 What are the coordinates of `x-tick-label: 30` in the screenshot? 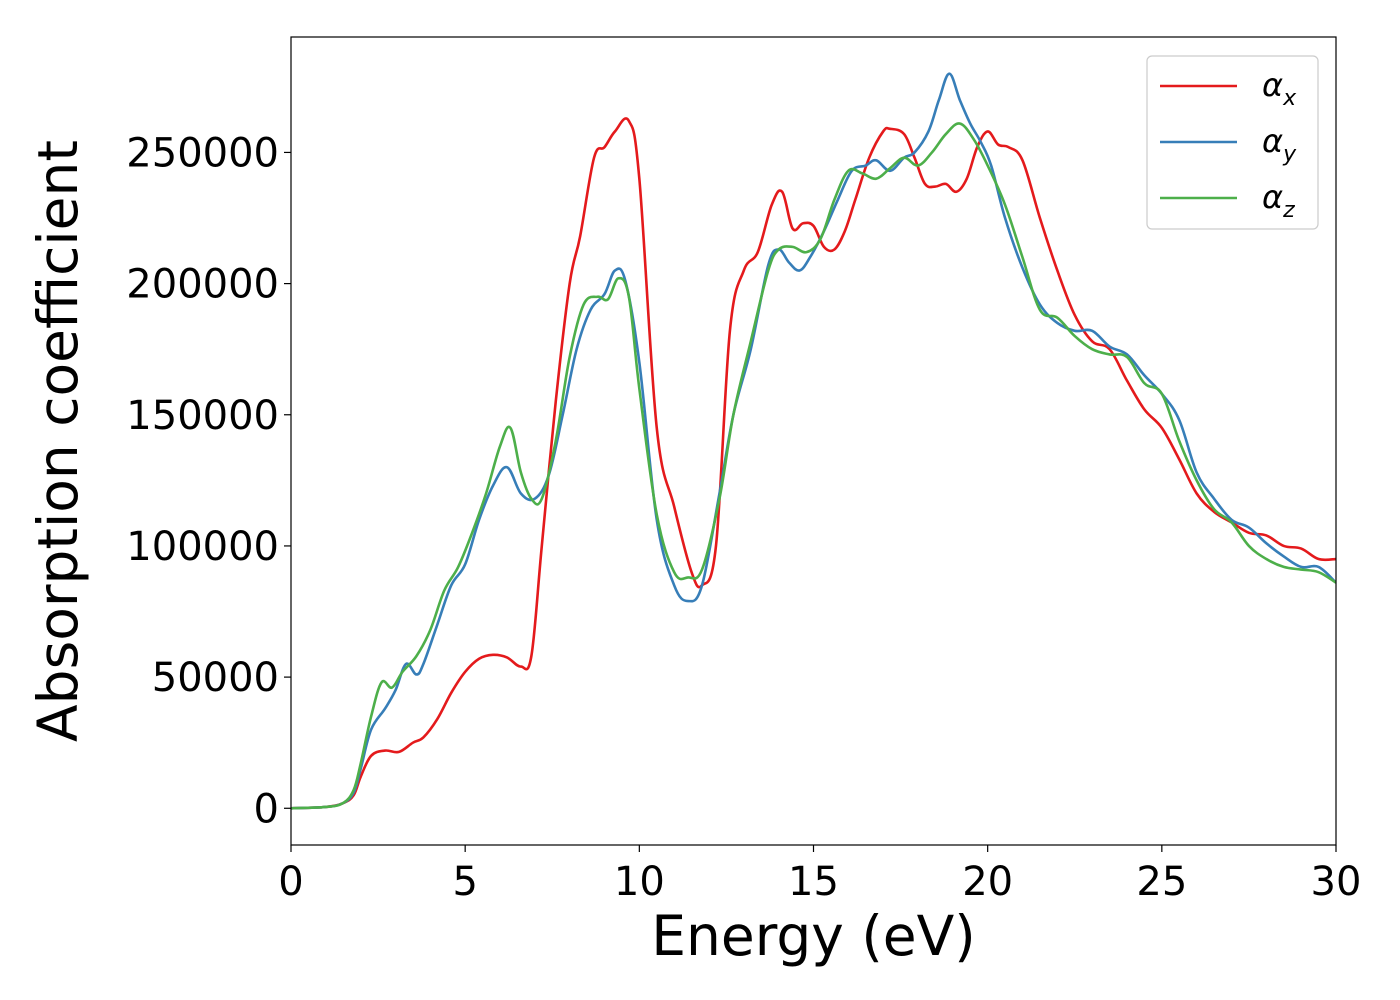 It's located at (1336, 882).